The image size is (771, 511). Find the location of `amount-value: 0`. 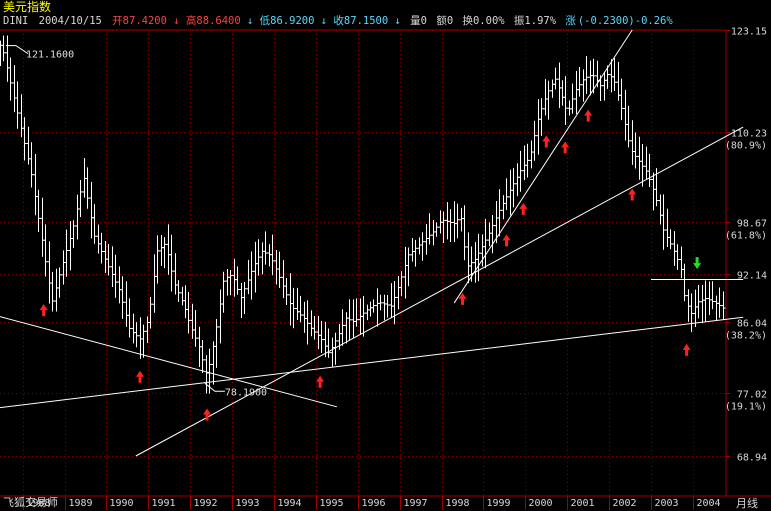

amount-value: 0 is located at coordinates (450, 21).